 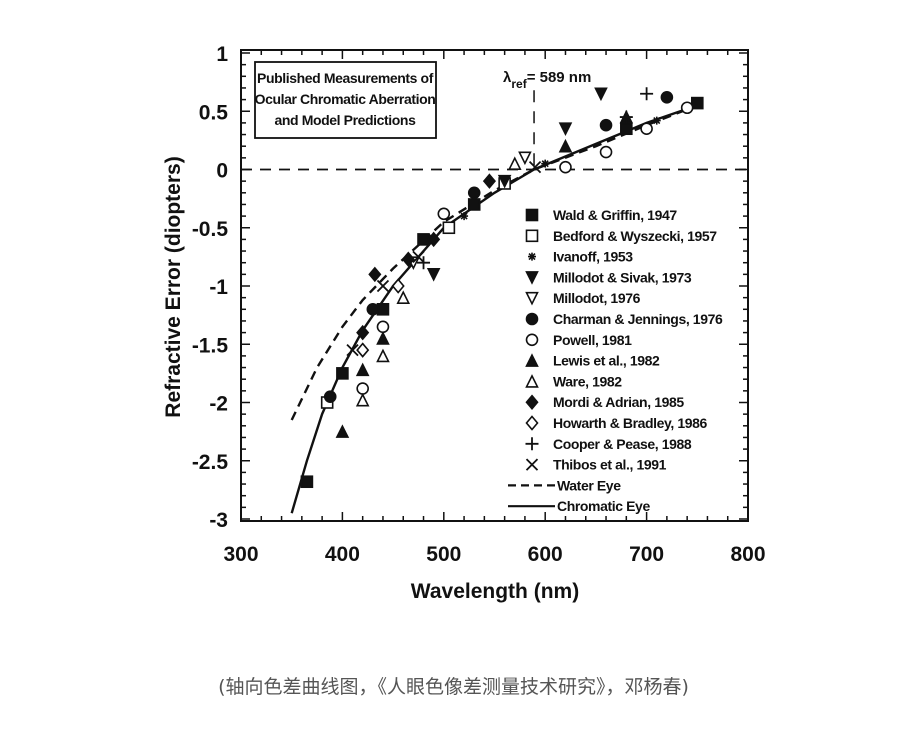 What do you see at coordinates (218, 520) in the screenshot?
I see `y-tick-label: -3` at bounding box center [218, 520].